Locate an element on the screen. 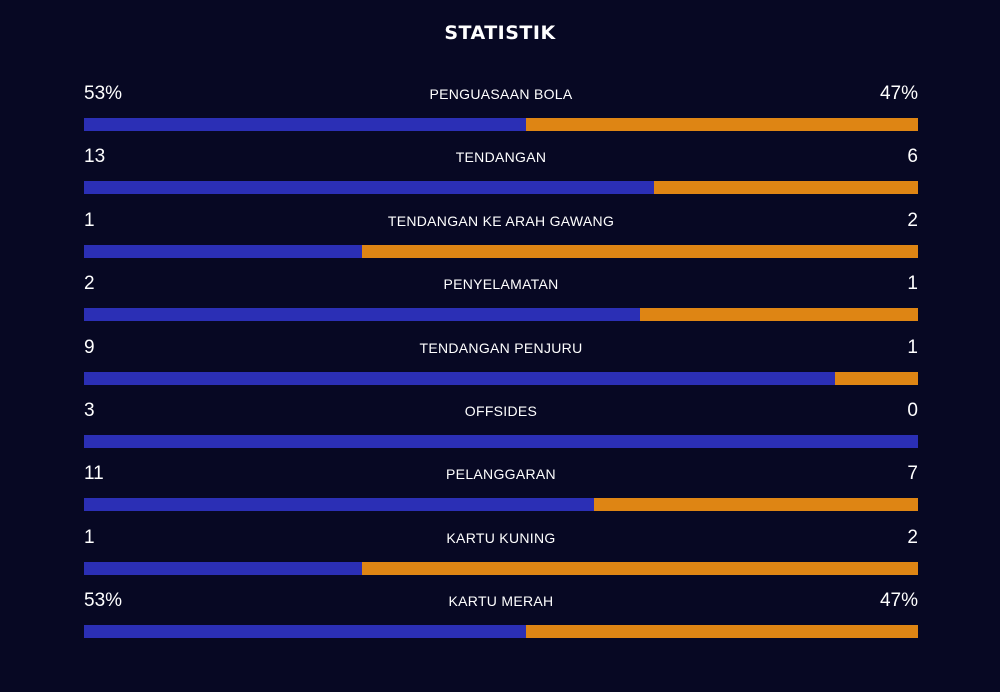 The image size is (1000, 692). away-value: 7 is located at coordinates (912, 474).